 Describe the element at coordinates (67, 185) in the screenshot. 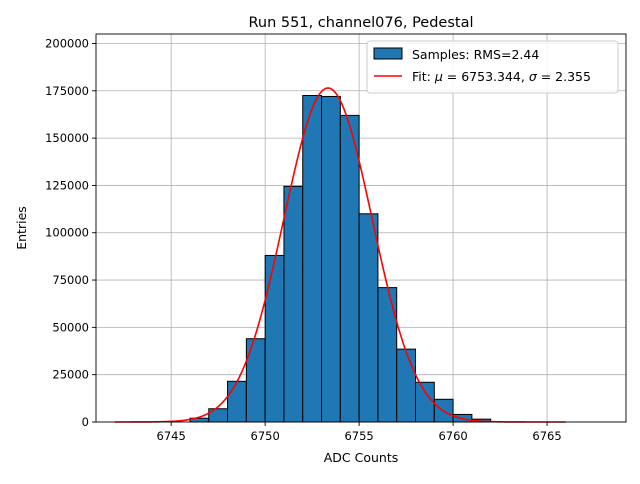

I see `y-tick-label: 125000` at that location.